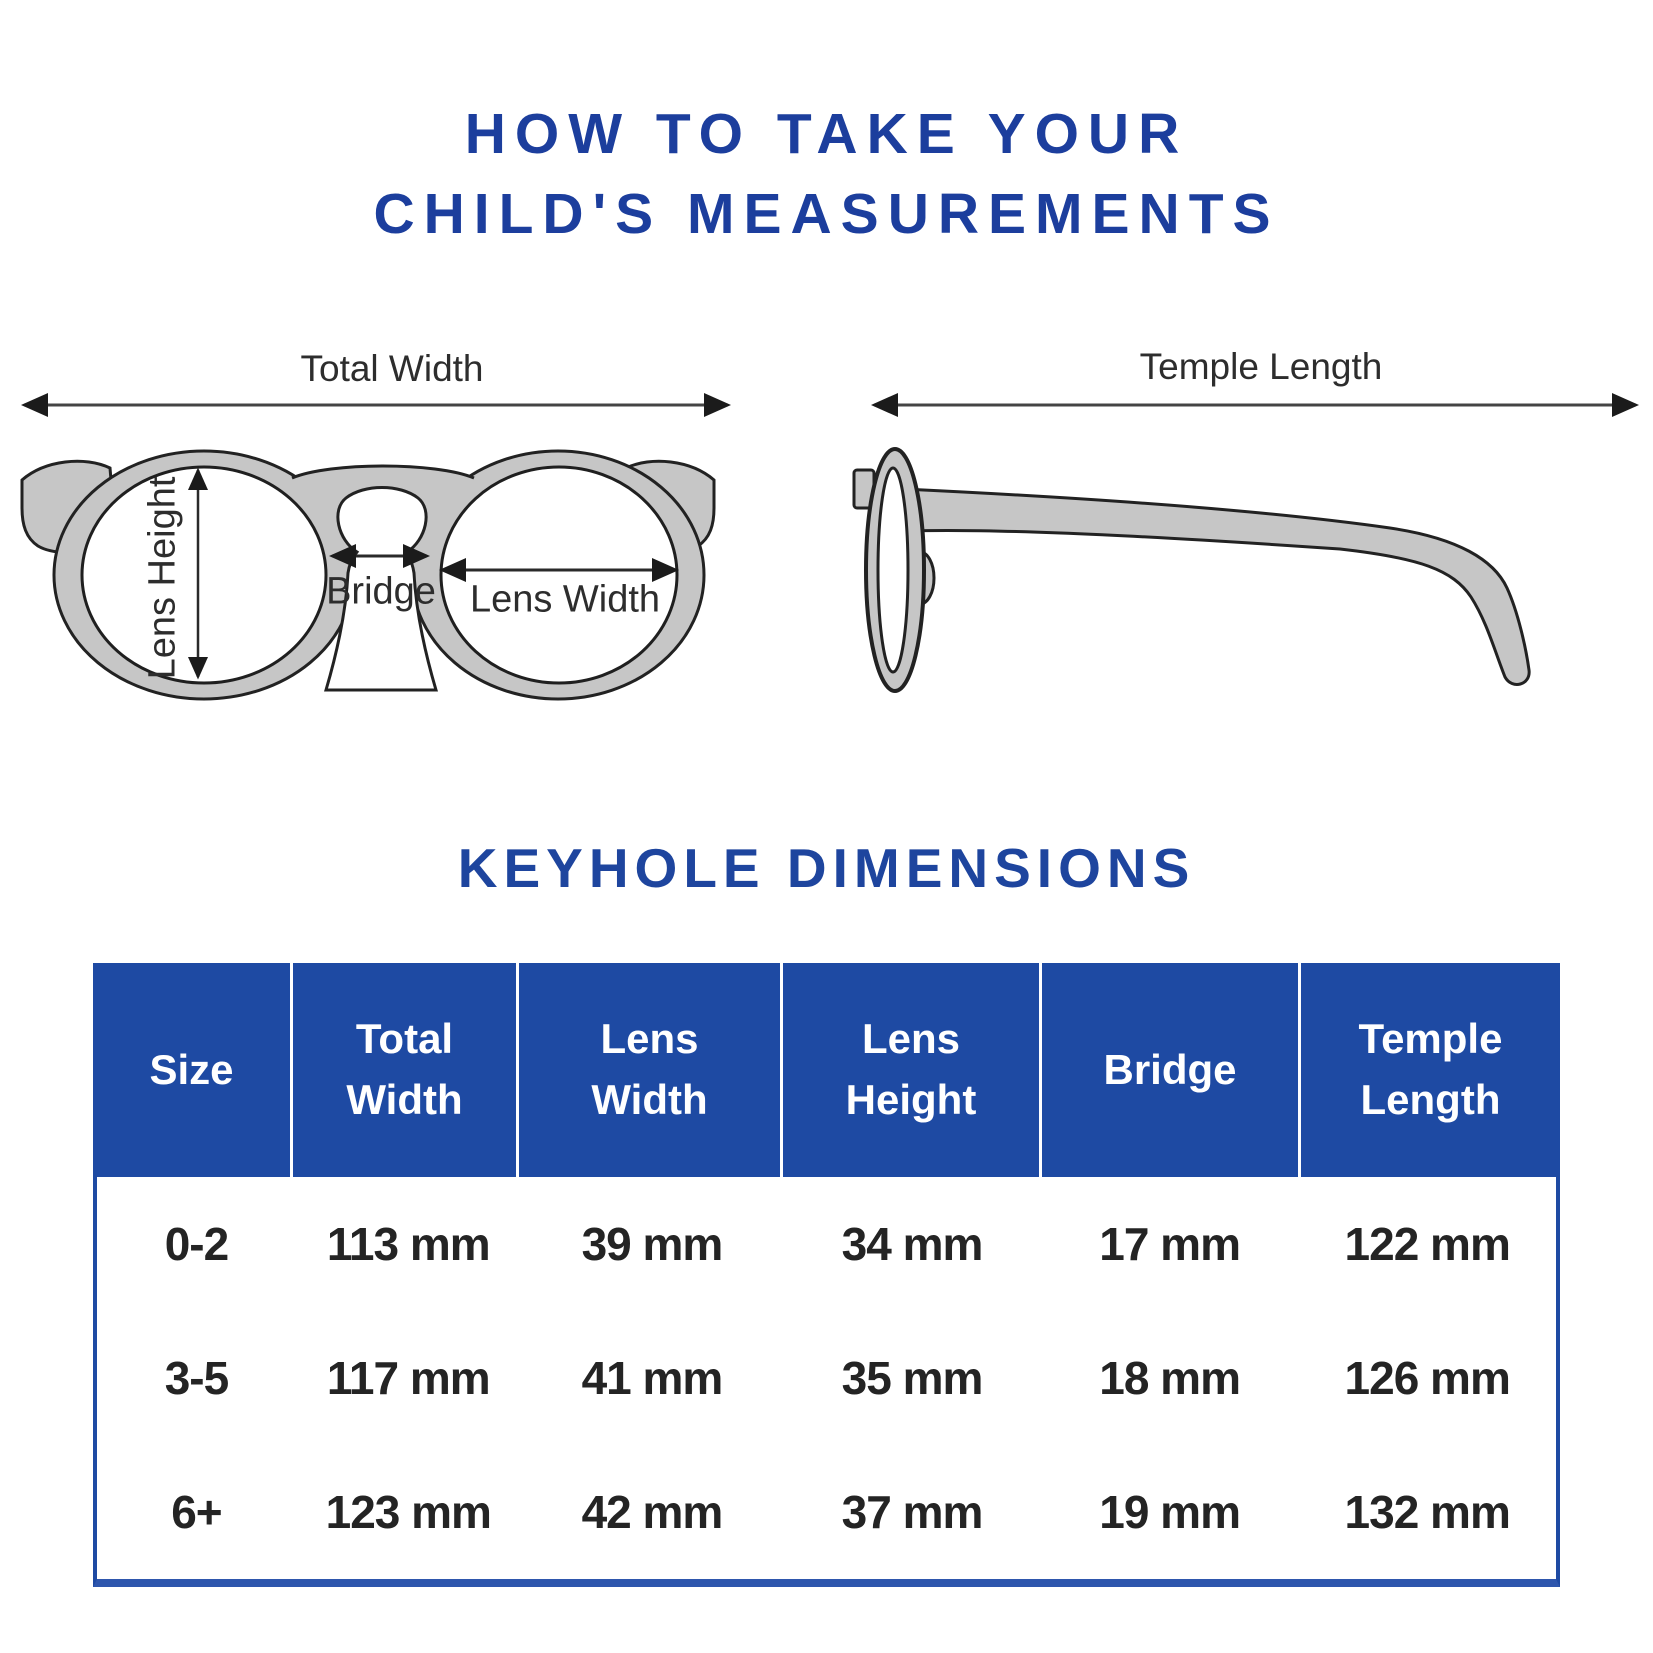 The height and width of the screenshot is (1653, 1653). Describe the element at coordinates (406, 1070) in the screenshot. I see `header-total-width: Total Width` at that location.